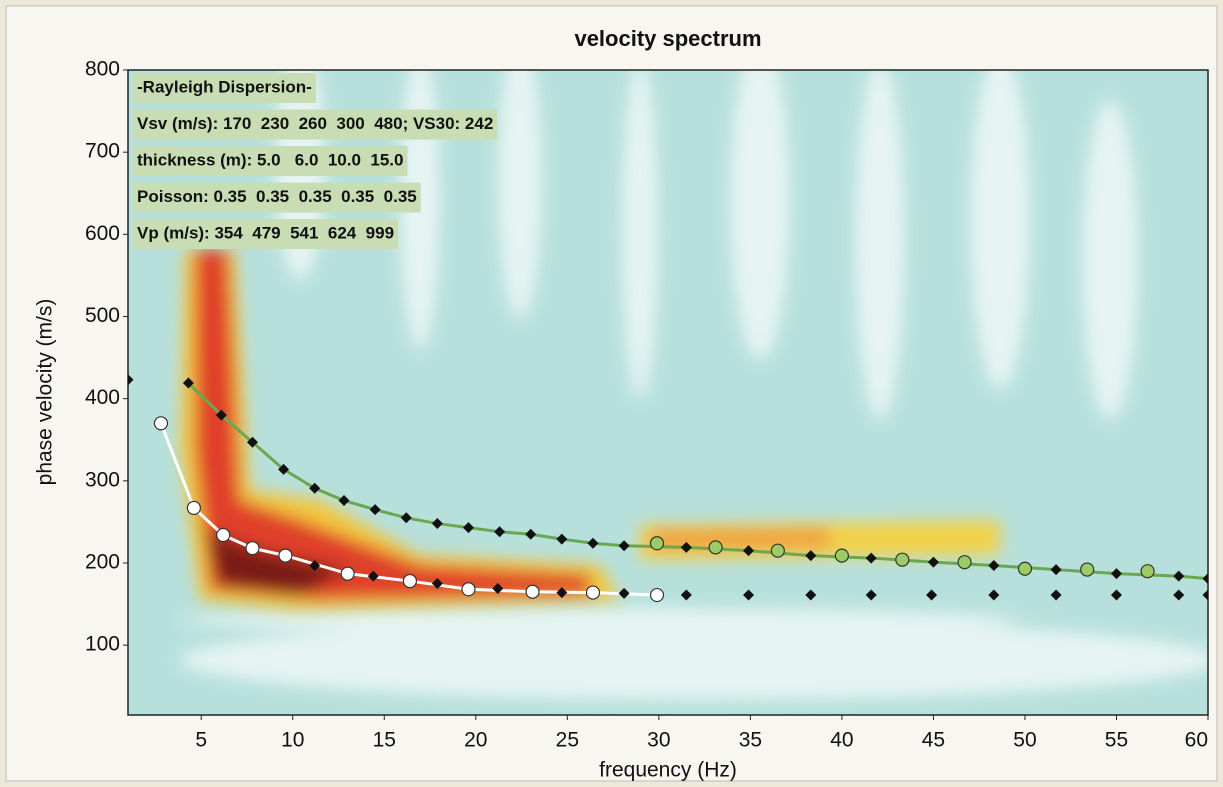  I want to click on y-tick-label: 600, so click(102, 233).